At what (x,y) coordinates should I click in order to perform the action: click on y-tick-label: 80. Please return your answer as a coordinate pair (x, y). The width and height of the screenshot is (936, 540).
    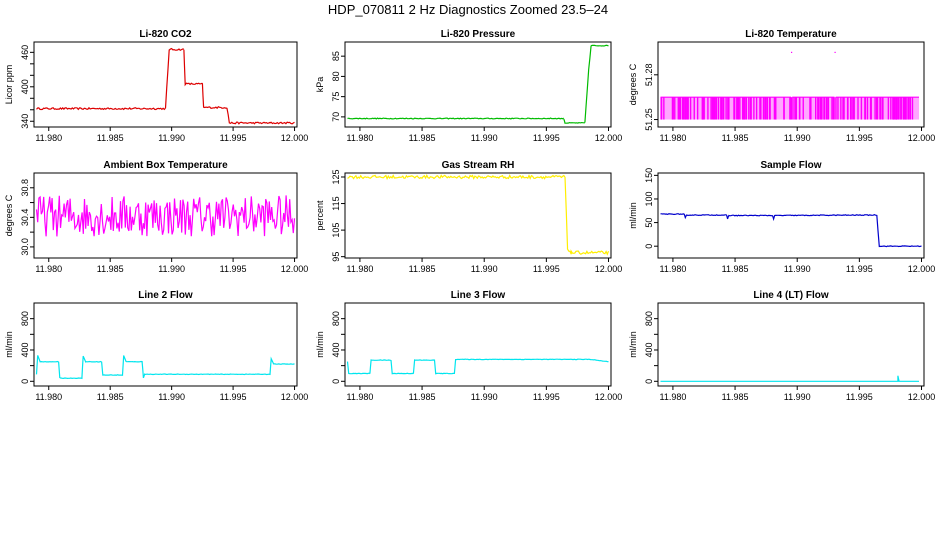
    Looking at the image, I should click on (336, 76).